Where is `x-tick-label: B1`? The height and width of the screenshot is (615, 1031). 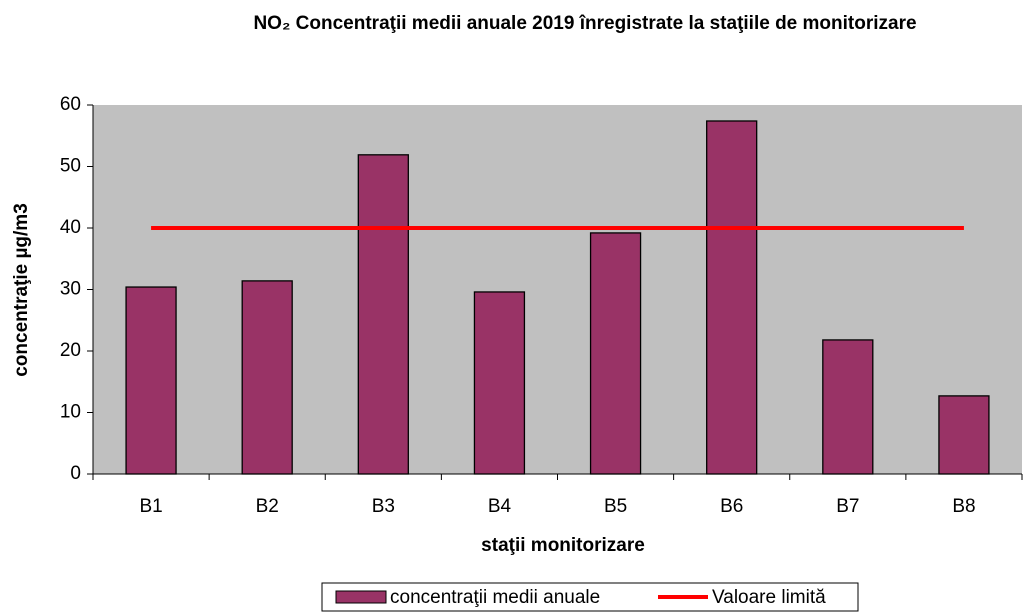 x-tick-label: B1 is located at coordinates (150, 506).